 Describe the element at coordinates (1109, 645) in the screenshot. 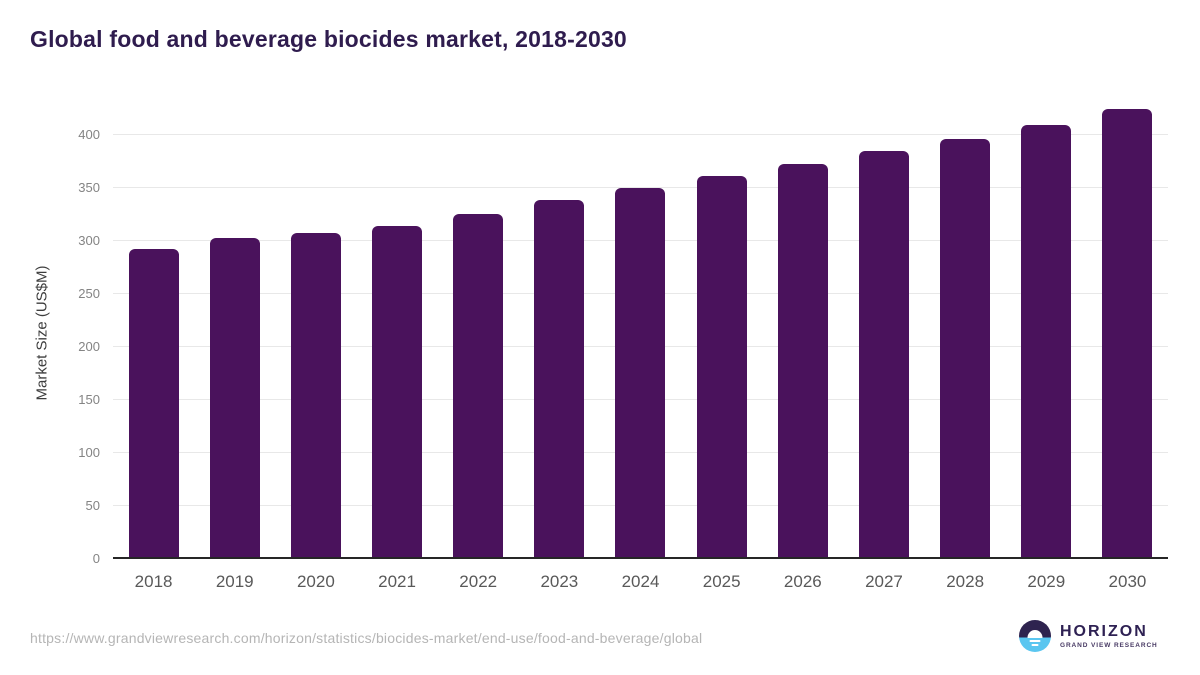

I see `logo-subtitle: GRAND VIEW RESEARCH` at that location.